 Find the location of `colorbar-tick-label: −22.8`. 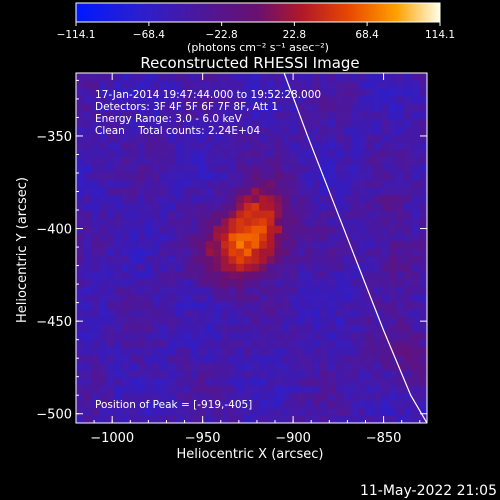

colorbar-tick-label: −22.8 is located at coordinates (222, 35).